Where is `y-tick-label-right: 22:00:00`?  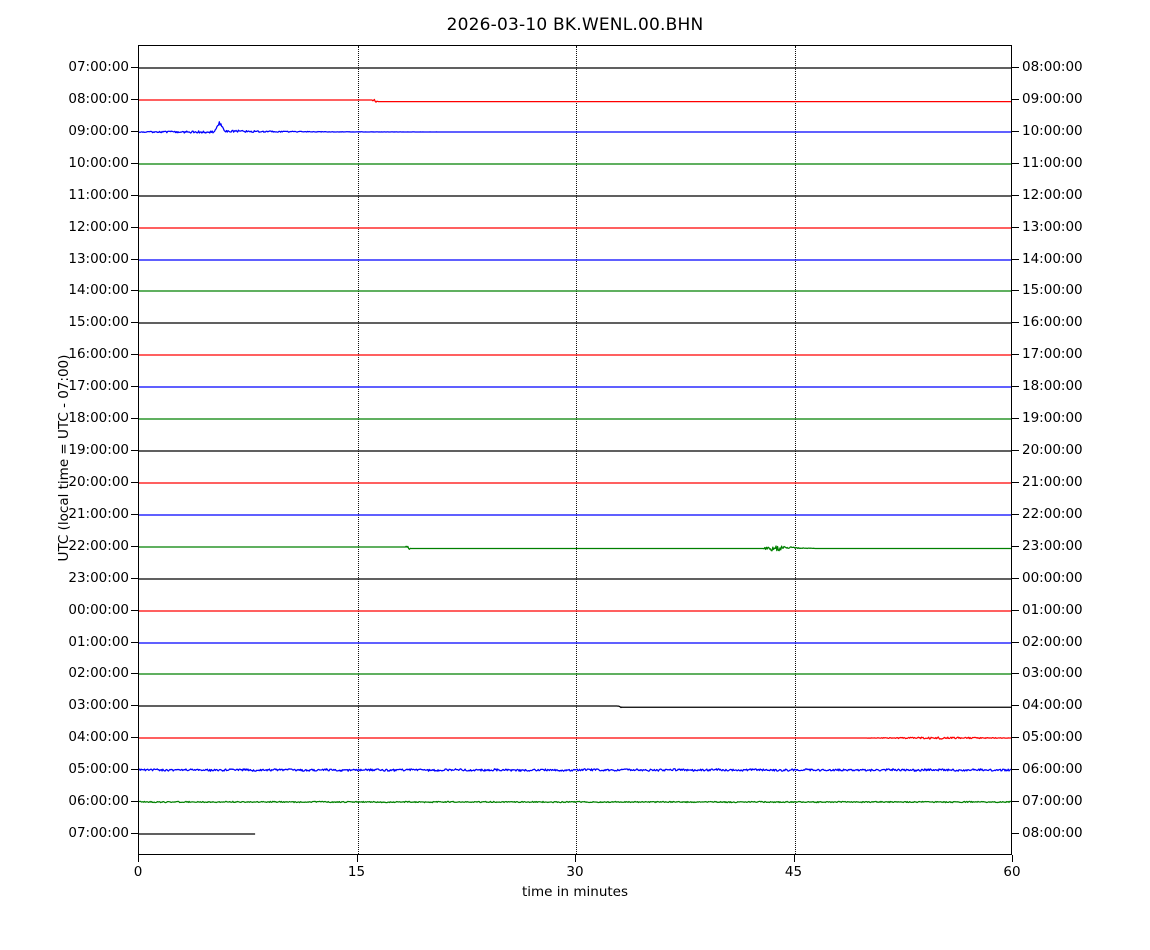
y-tick-label-right: 22:00:00 is located at coordinates (1052, 513).